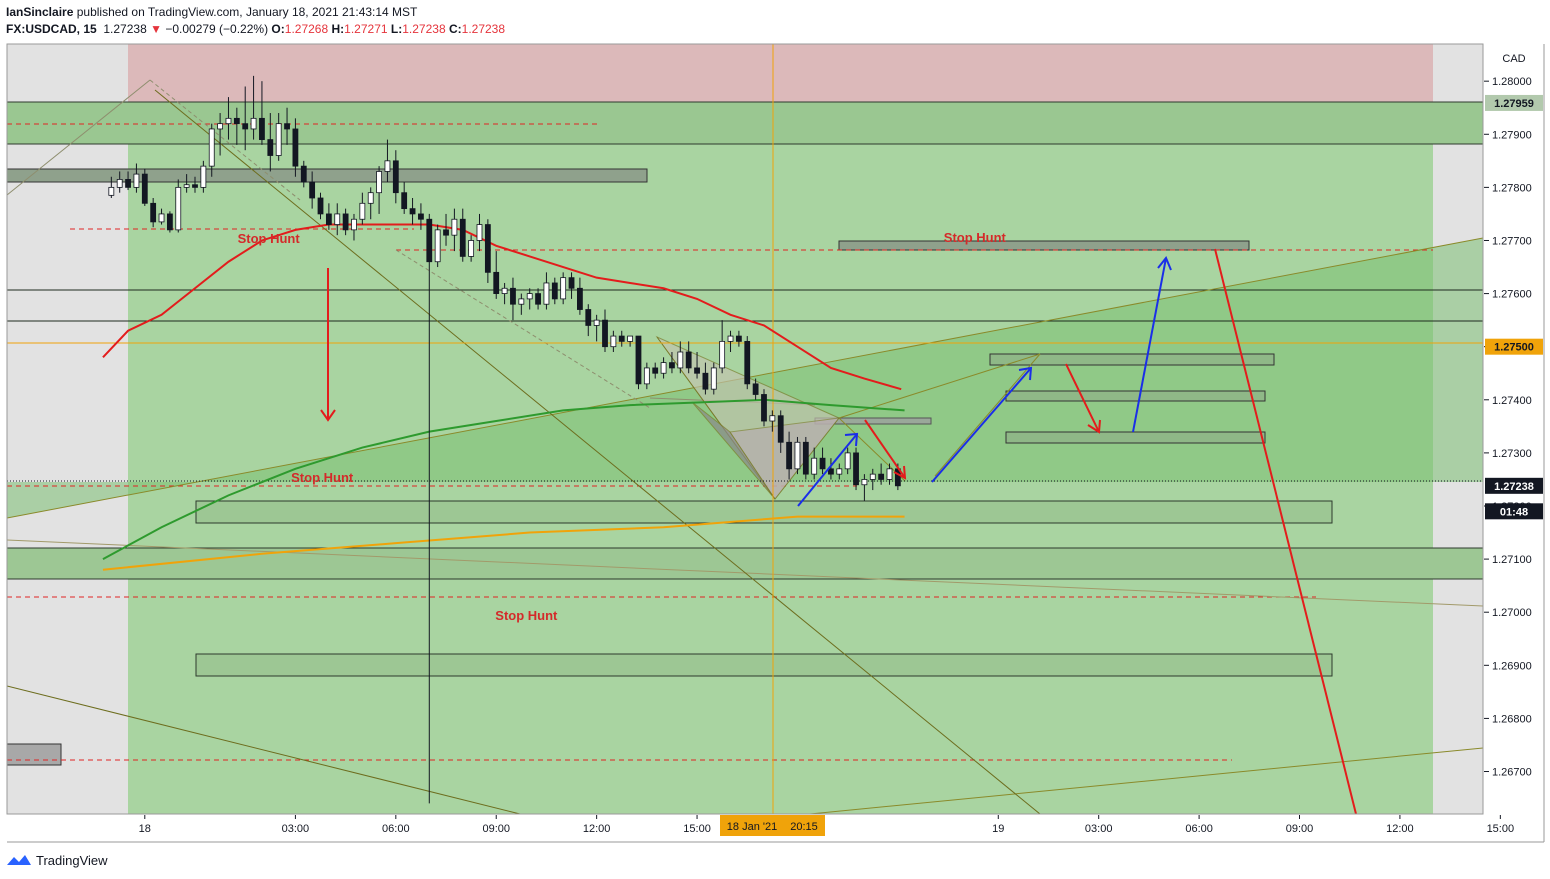  I want to click on open-value: 1.27268, so click(306, 29).